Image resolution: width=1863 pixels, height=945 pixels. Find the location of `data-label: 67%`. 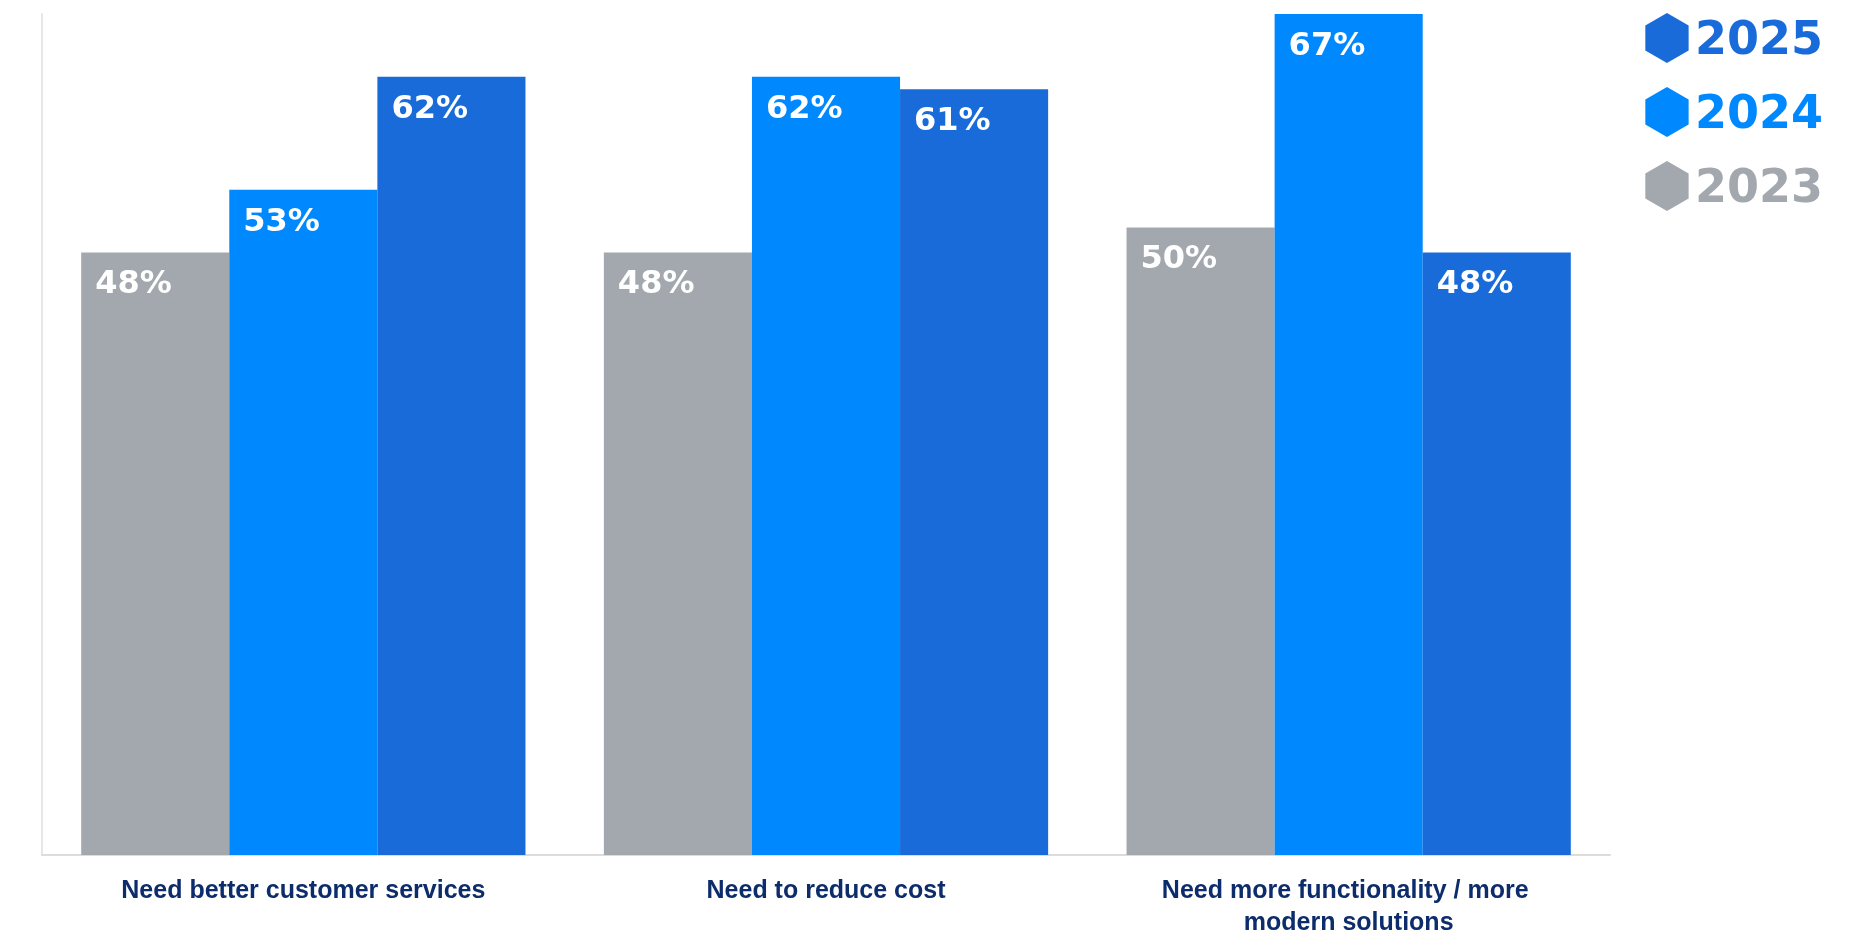

data-label: 67% is located at coordinates (1327, 44).